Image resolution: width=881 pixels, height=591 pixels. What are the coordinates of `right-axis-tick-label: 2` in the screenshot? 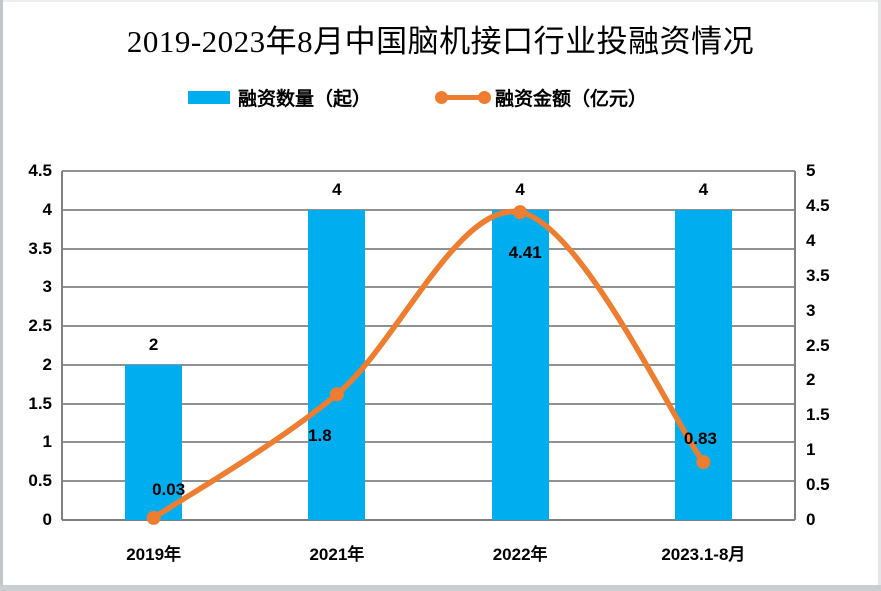 It's located at (811, 380).